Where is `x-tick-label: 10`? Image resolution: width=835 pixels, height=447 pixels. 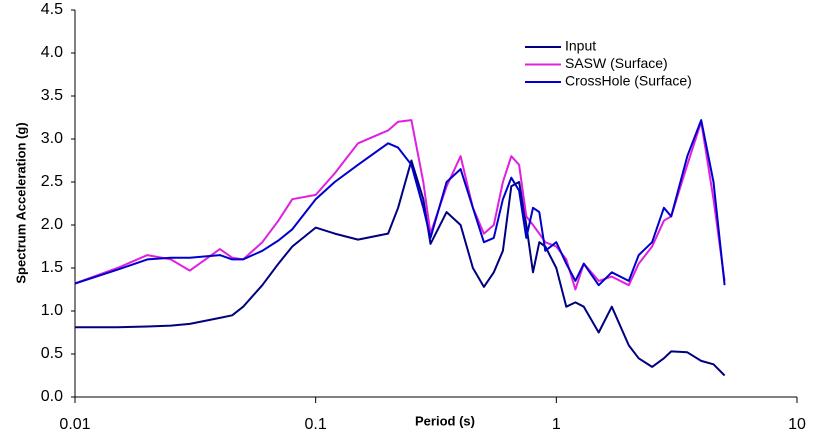
x-tick-label: 10 is located at coordinates (797, 424).